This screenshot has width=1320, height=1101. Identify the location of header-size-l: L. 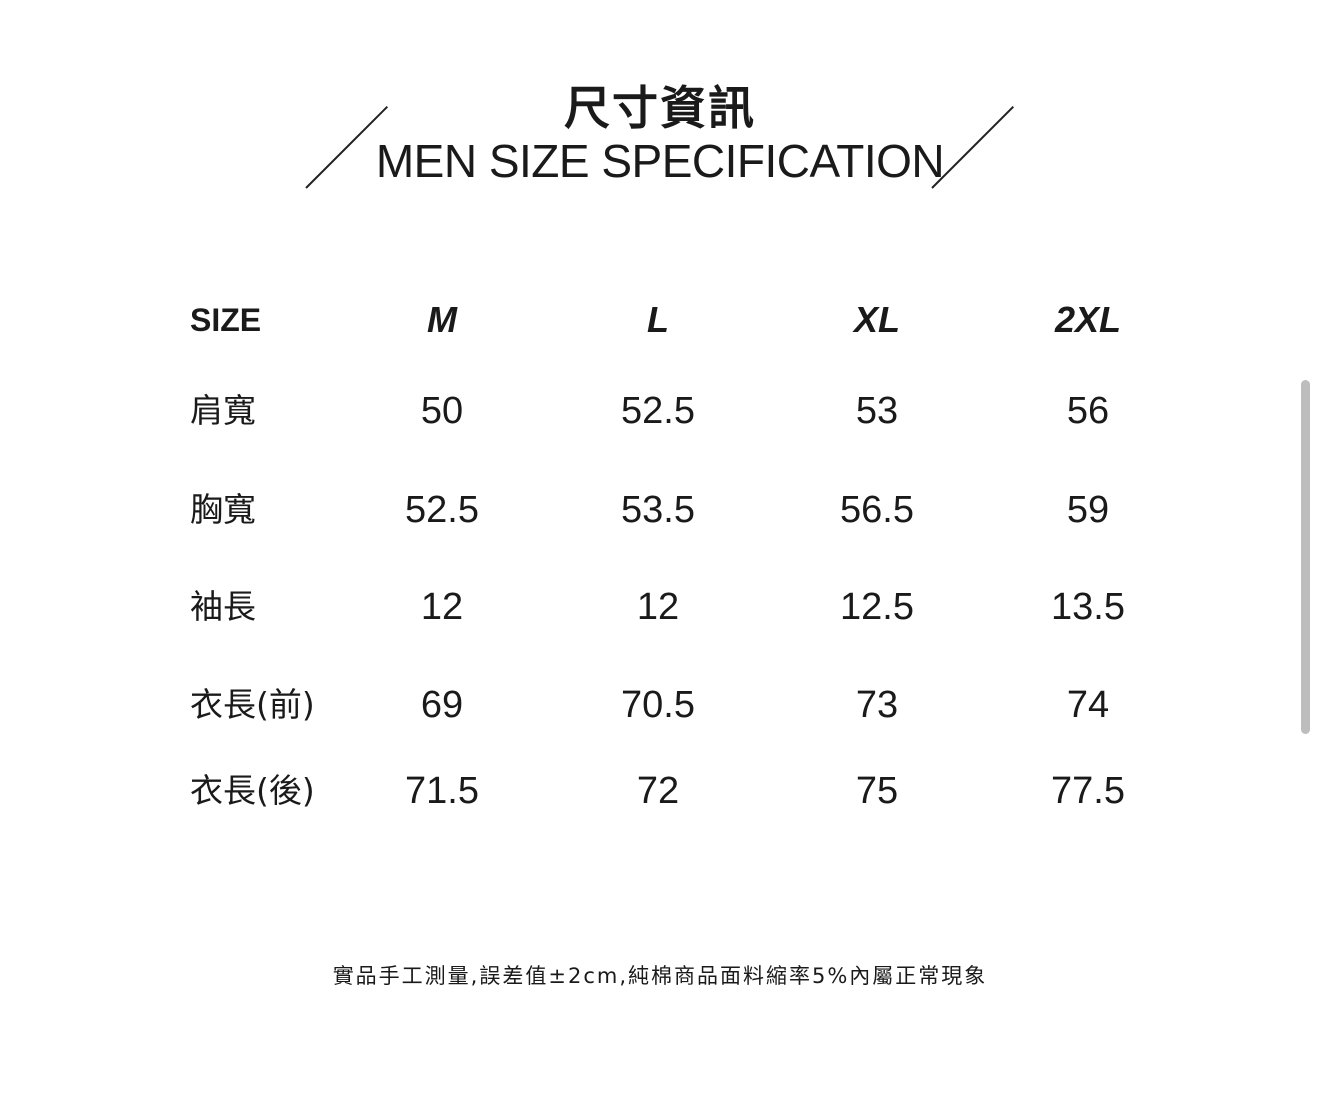
(658, 319).